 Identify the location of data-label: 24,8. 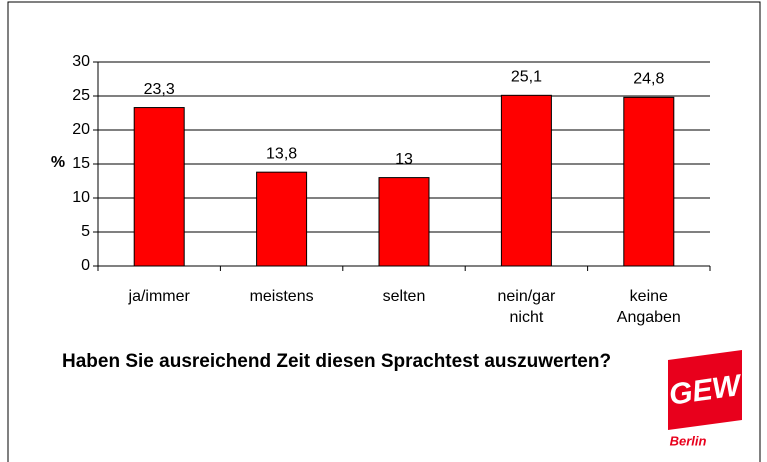
(648, 79).